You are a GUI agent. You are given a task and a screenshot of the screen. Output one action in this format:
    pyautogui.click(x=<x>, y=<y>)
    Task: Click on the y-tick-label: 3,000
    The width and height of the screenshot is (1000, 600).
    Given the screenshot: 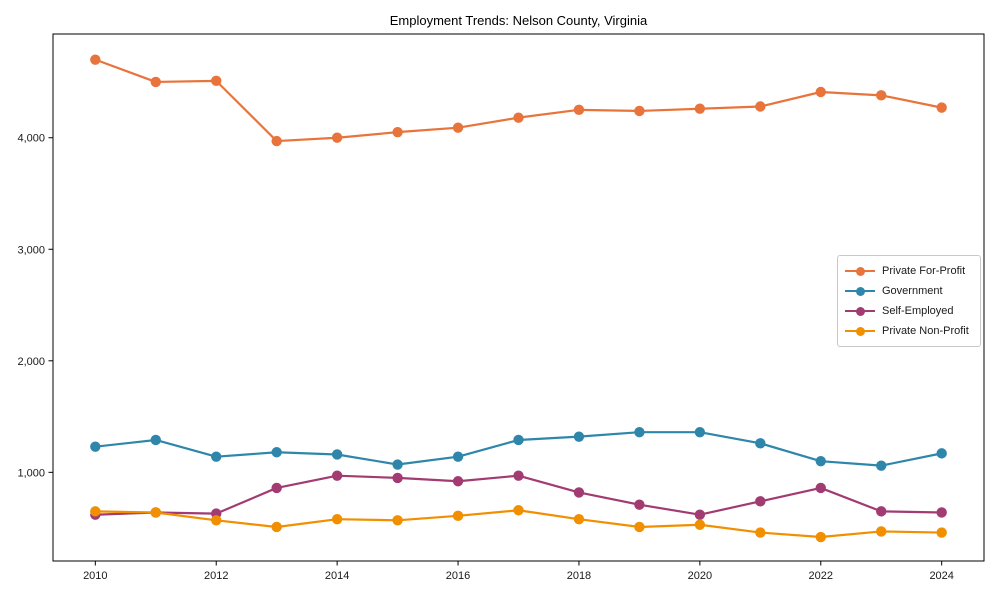 What is the action you would take?
    pyautogui.click(x=31, y=250)
    